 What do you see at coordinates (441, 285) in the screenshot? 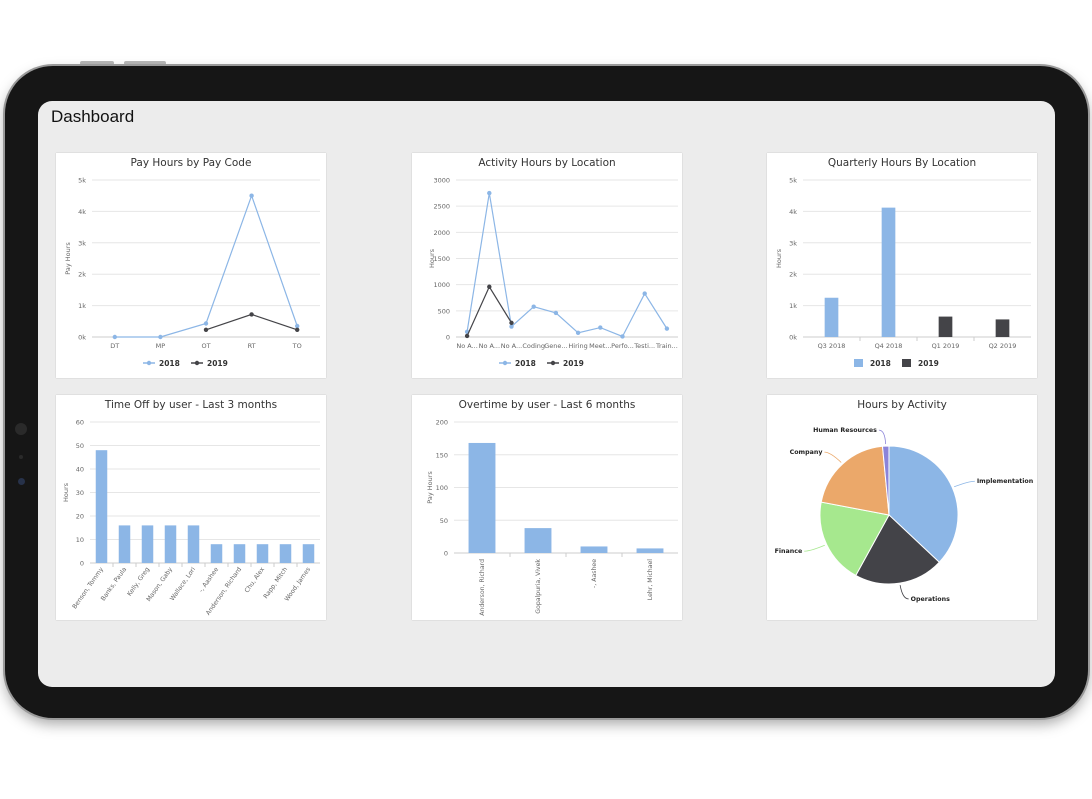
I see `y-tick-label: 1000` at bounding box center [441, 285].